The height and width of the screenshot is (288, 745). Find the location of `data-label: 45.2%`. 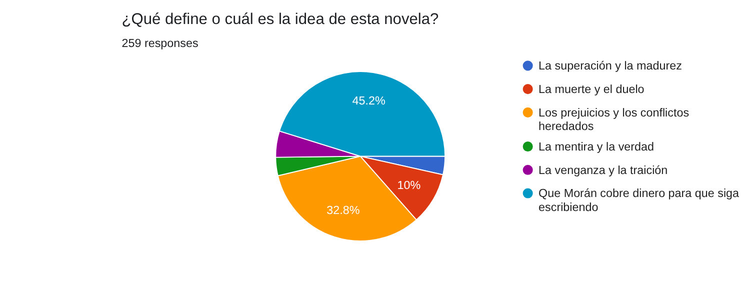

data-label: 45.2% is located at coordinates (369, 101).